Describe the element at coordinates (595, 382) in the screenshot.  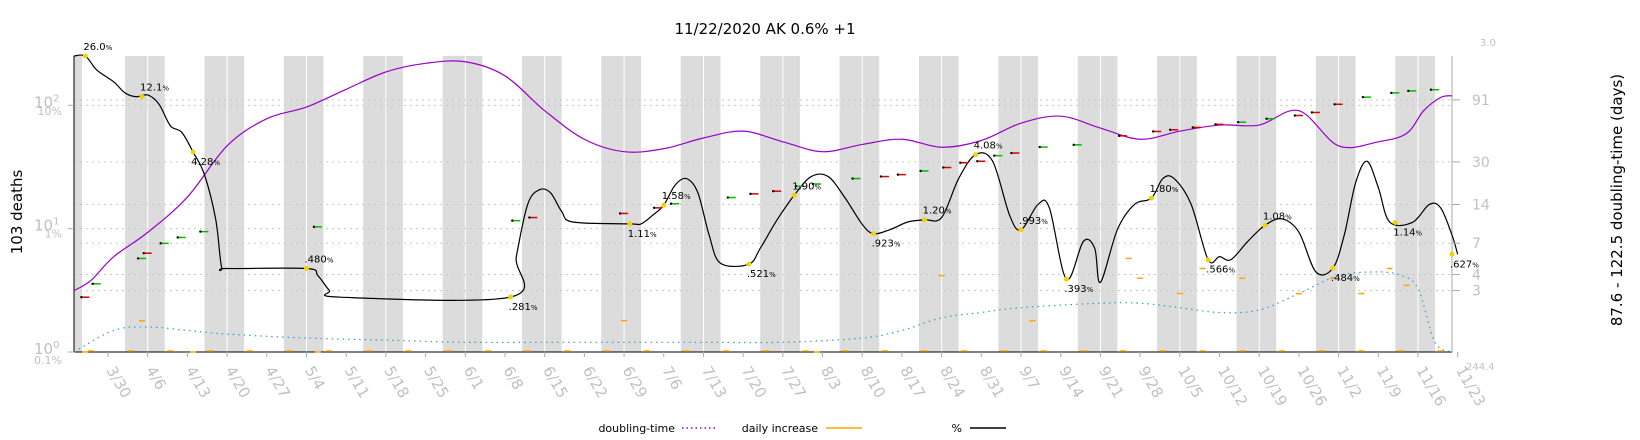
I see `x-tick-label: 6/22` at that location.